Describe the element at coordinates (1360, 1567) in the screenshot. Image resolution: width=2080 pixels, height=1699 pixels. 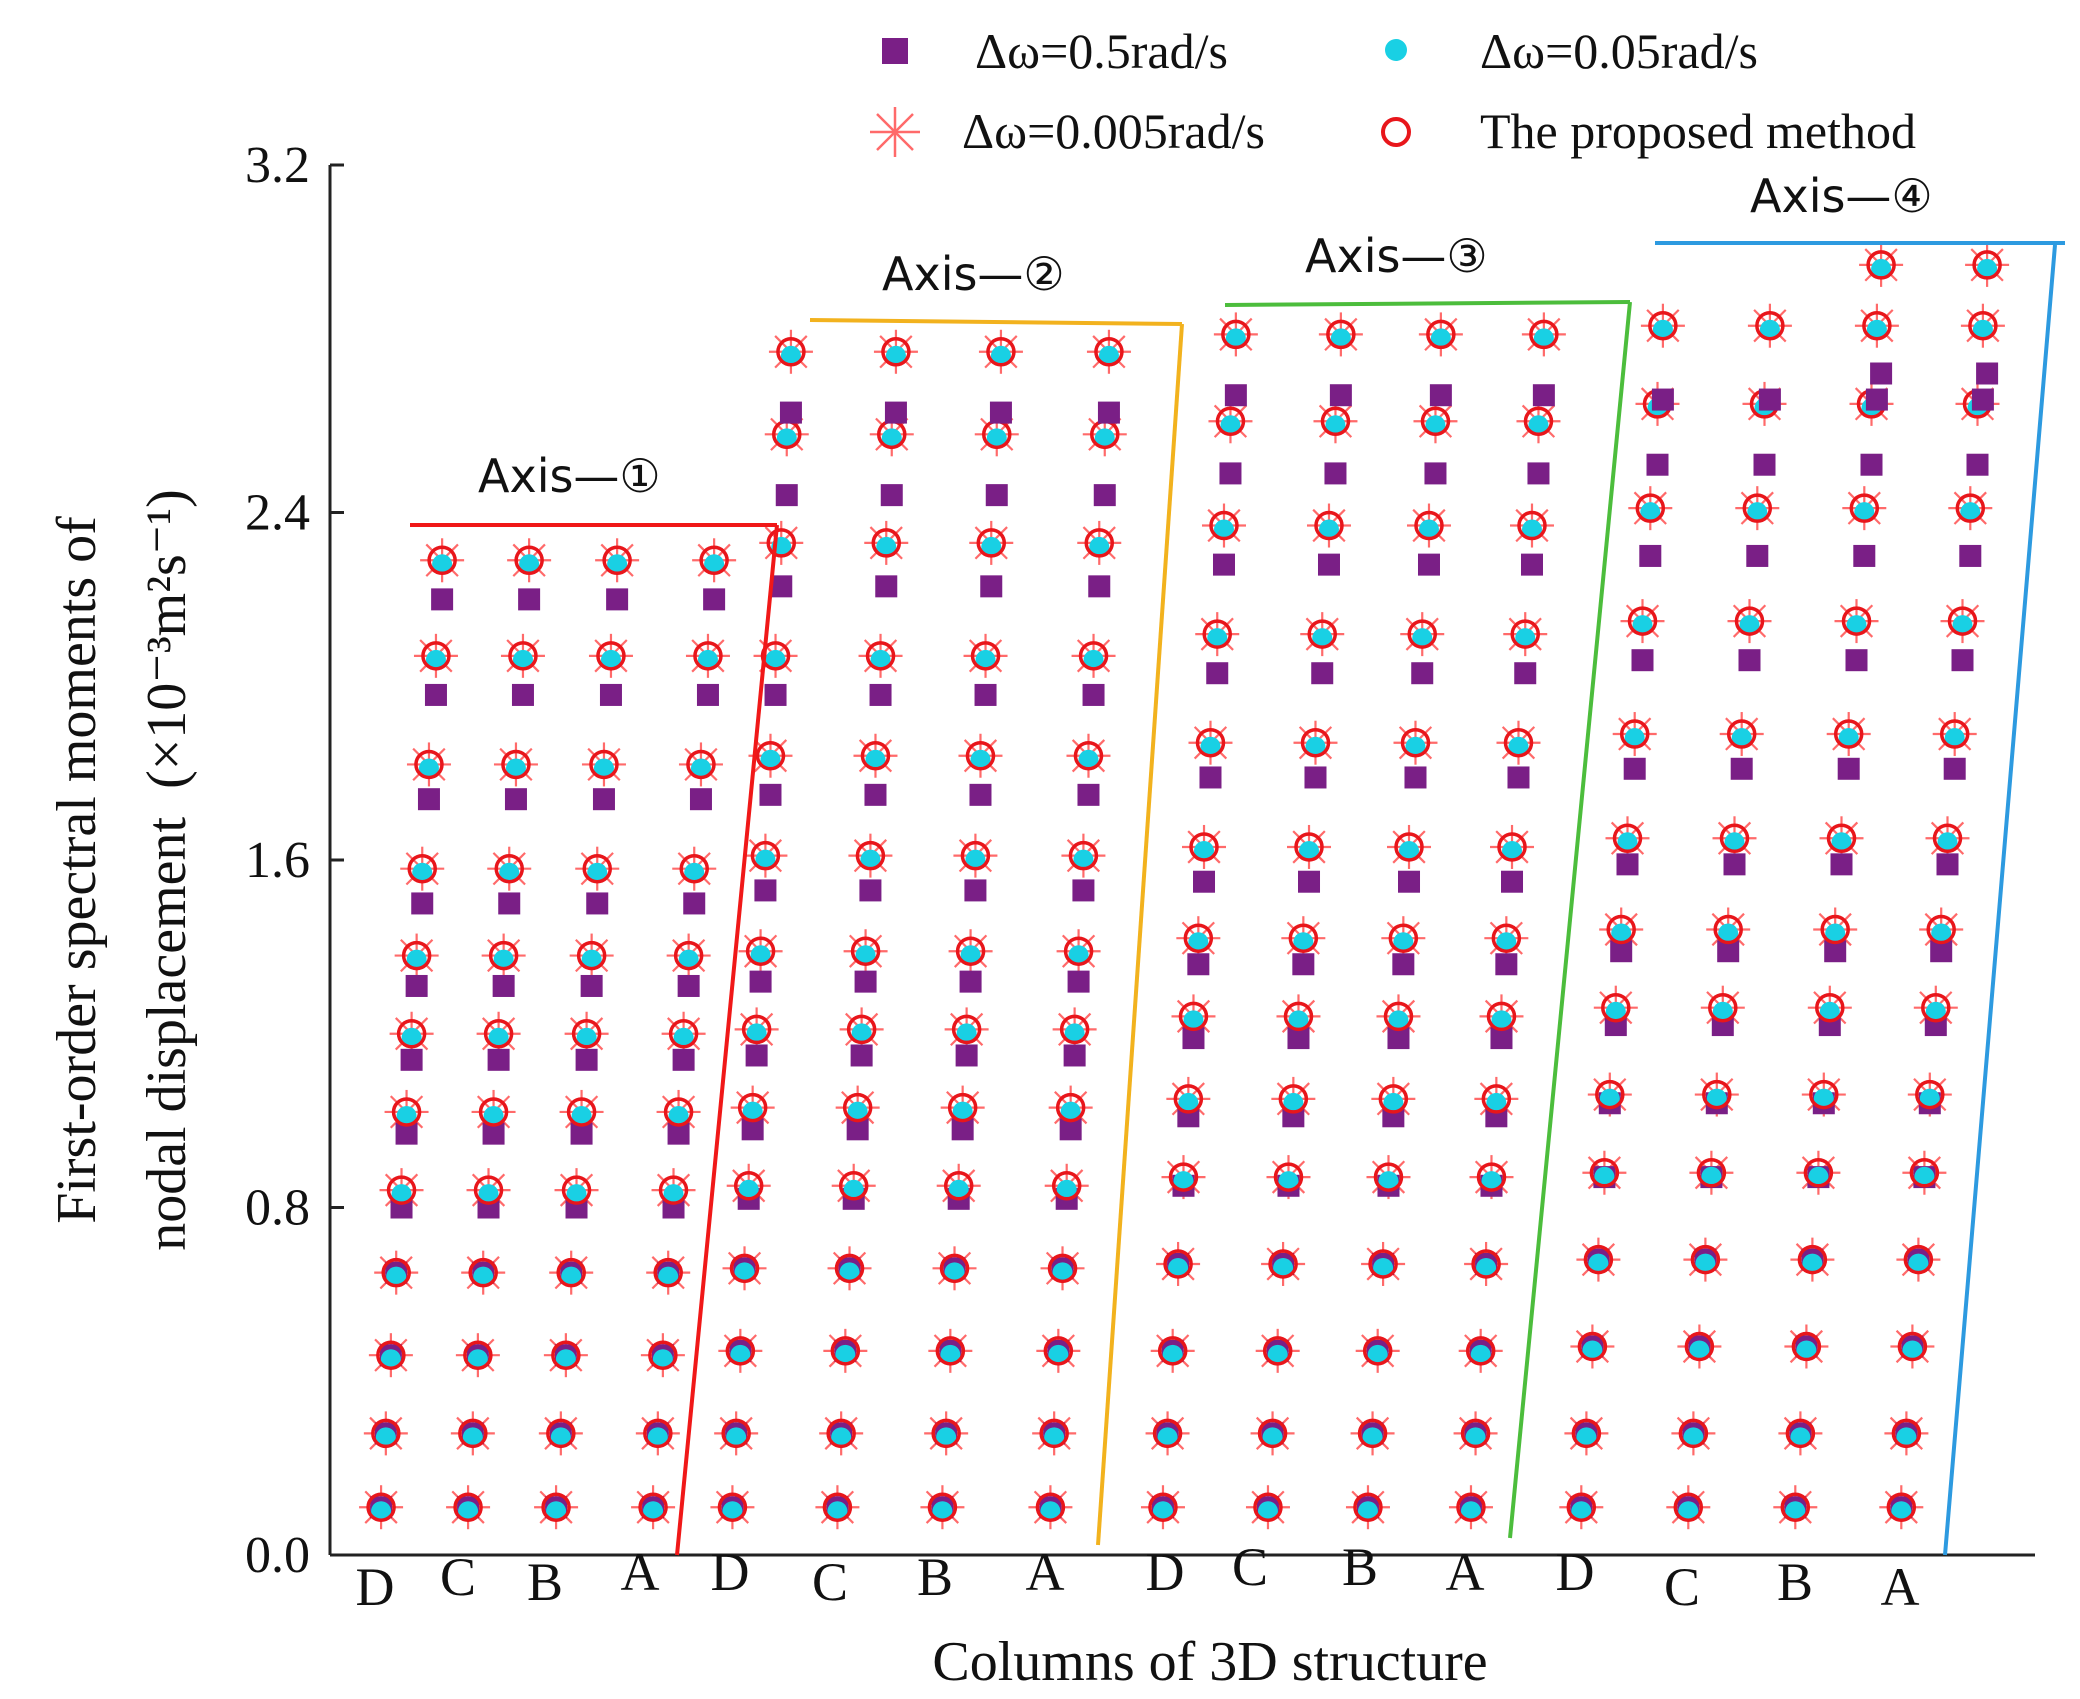
I see `column-label-10: B` at that location.